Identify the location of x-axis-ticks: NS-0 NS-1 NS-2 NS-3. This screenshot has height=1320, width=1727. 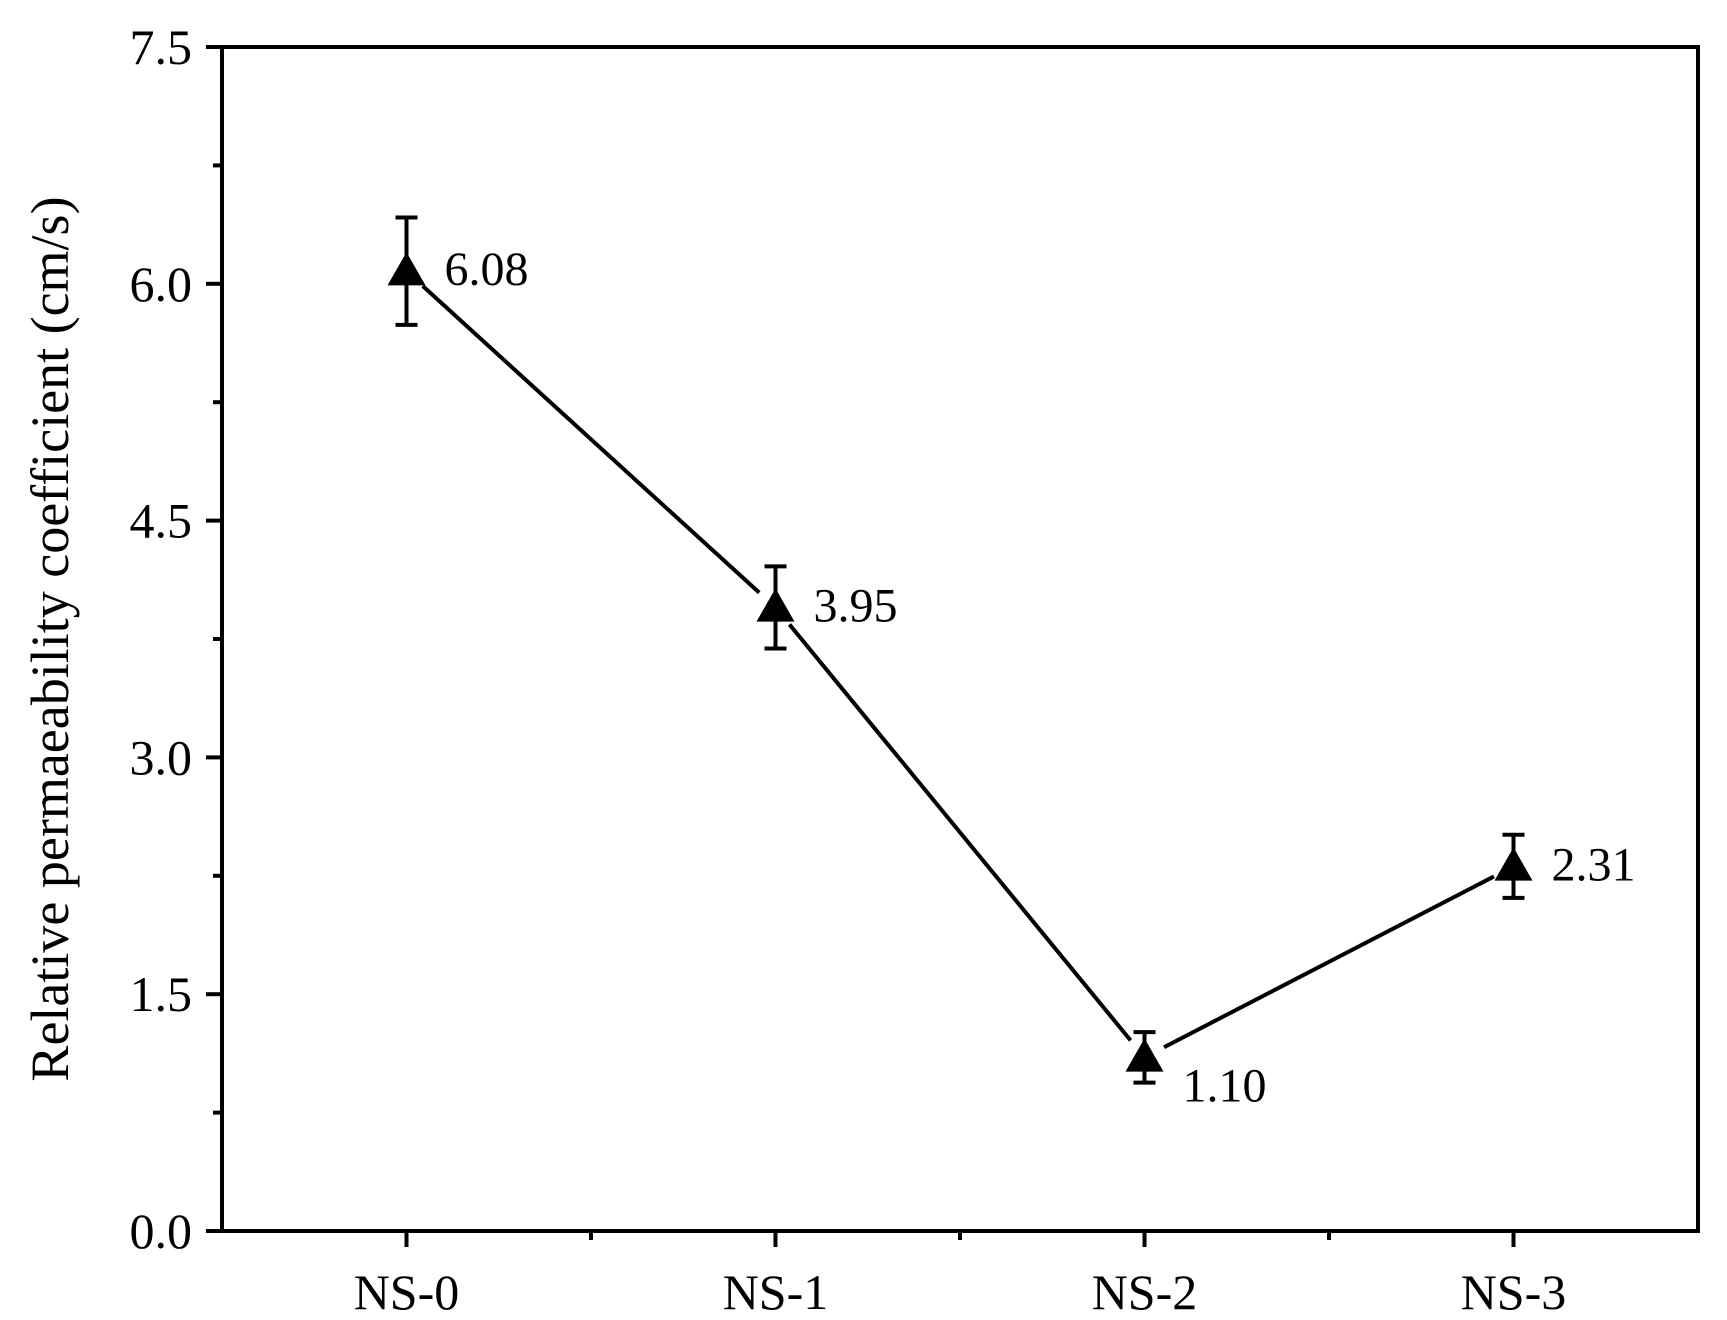
(960, 1275).